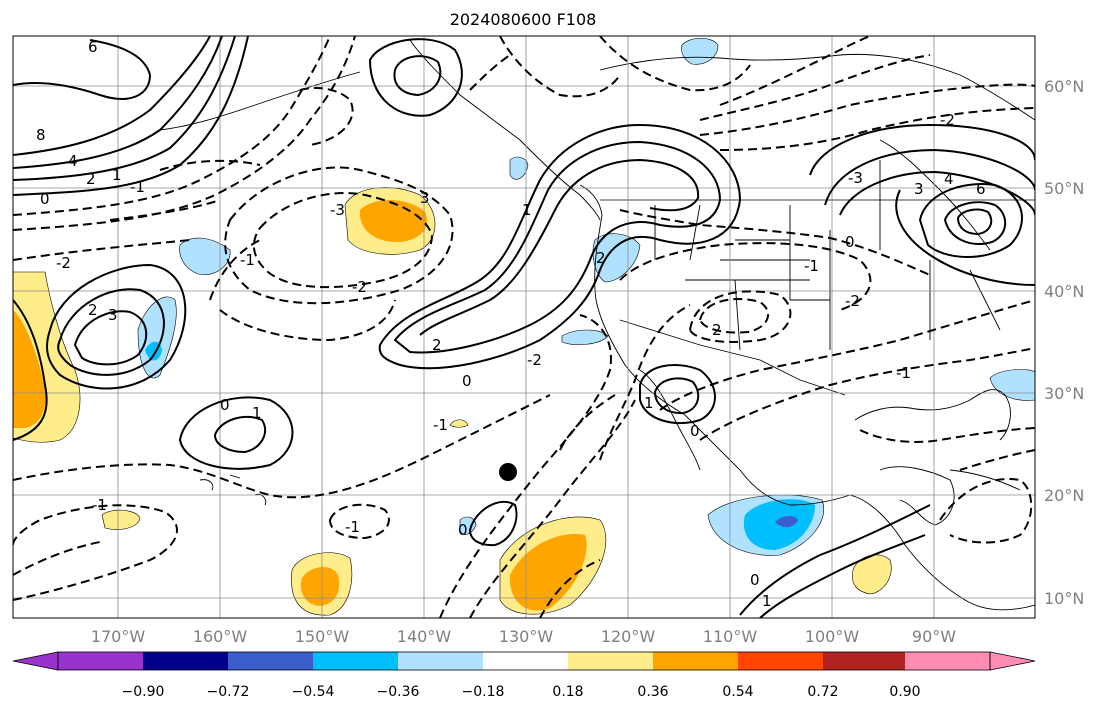 Image resolution: width=1105 pixels, height=712 pixels. I want to click on contour-label: 8, so click(41, 135).